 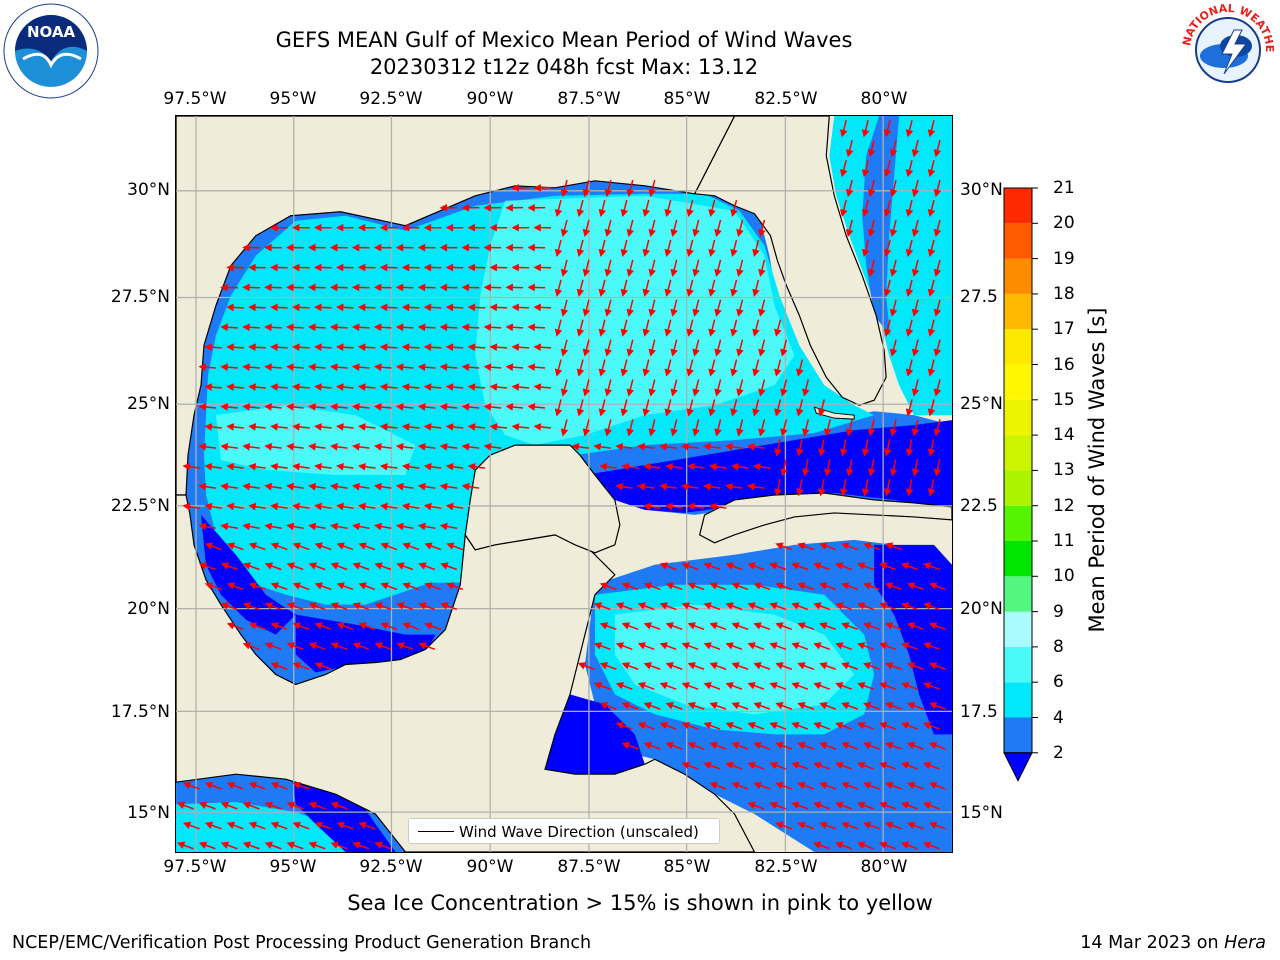 I want to click on colorbar-tick-label: 12, so click(x=1064, y=505).